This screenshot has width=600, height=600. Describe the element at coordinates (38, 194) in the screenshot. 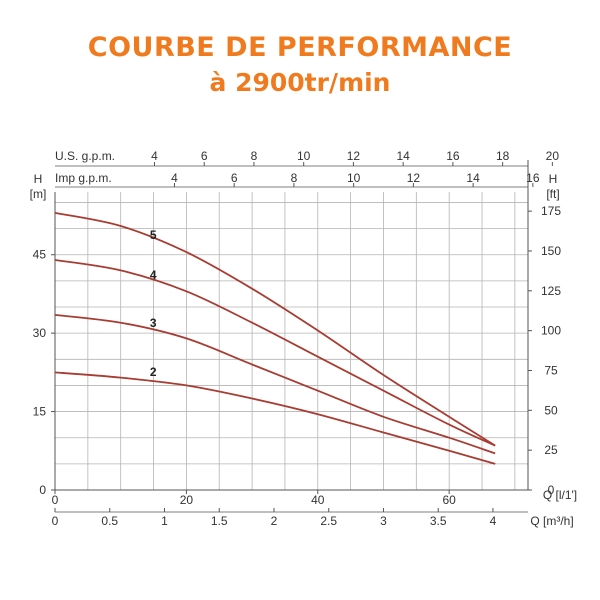

I see `left-axis-unit: [m]` at that location.